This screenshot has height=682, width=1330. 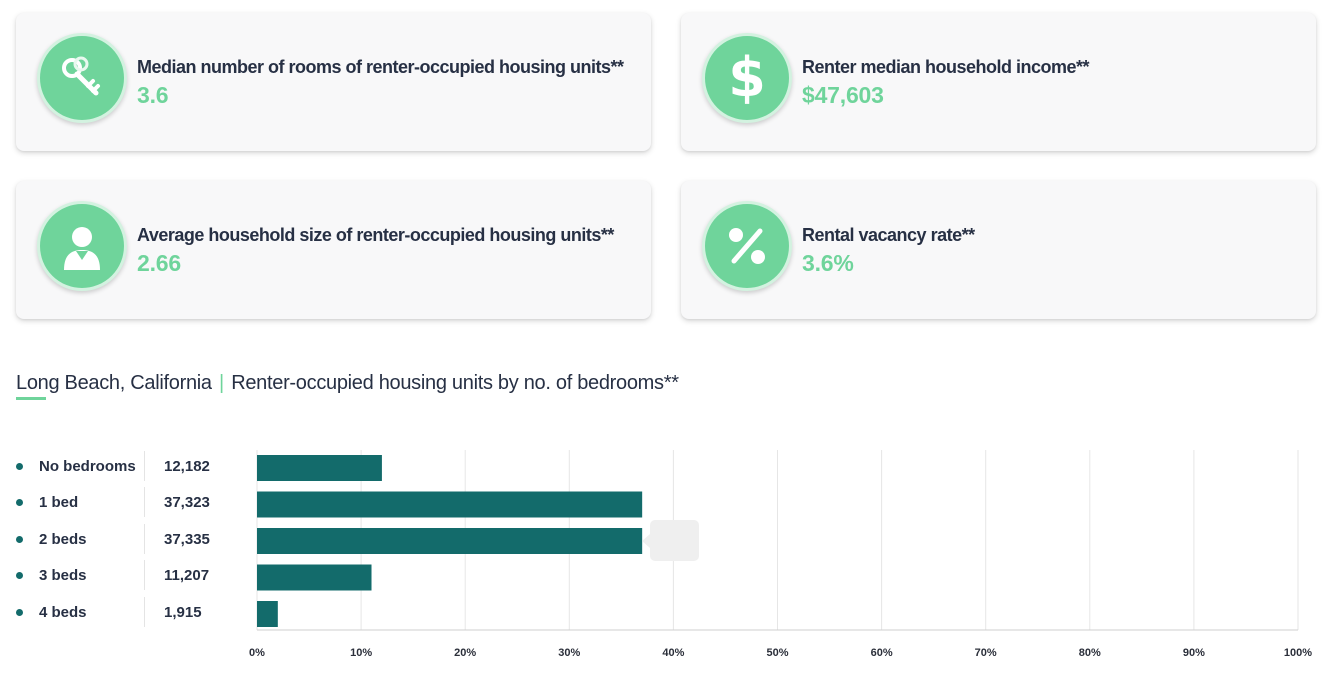 I want to click on x-tick-label: 0%, so click(x=257, y=653).